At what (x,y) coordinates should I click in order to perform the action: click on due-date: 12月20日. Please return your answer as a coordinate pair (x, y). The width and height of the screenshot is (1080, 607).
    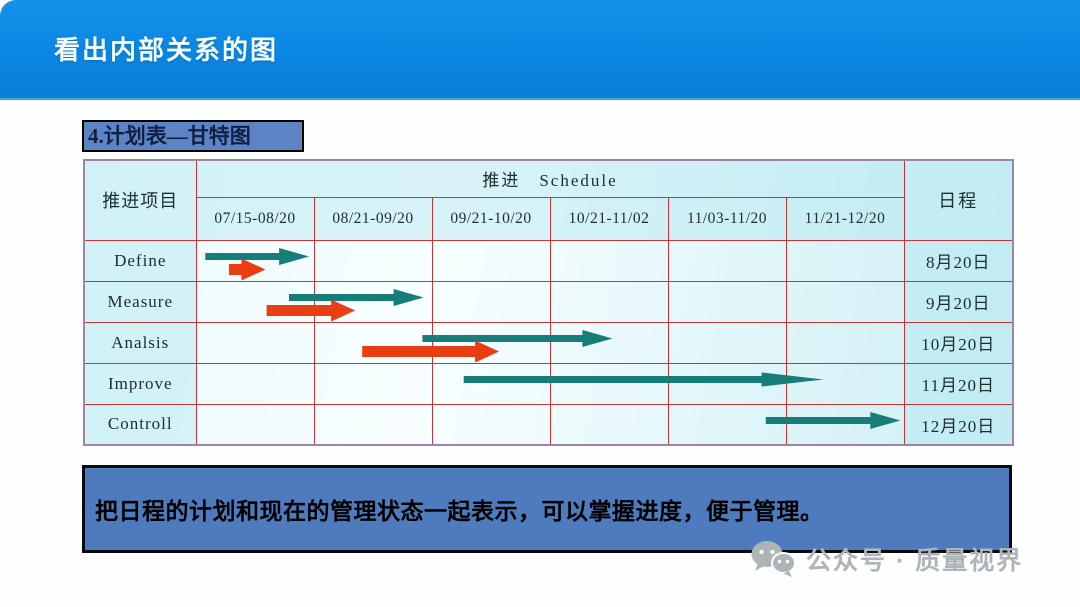
    Looking at the image, I should click on (958, 424).